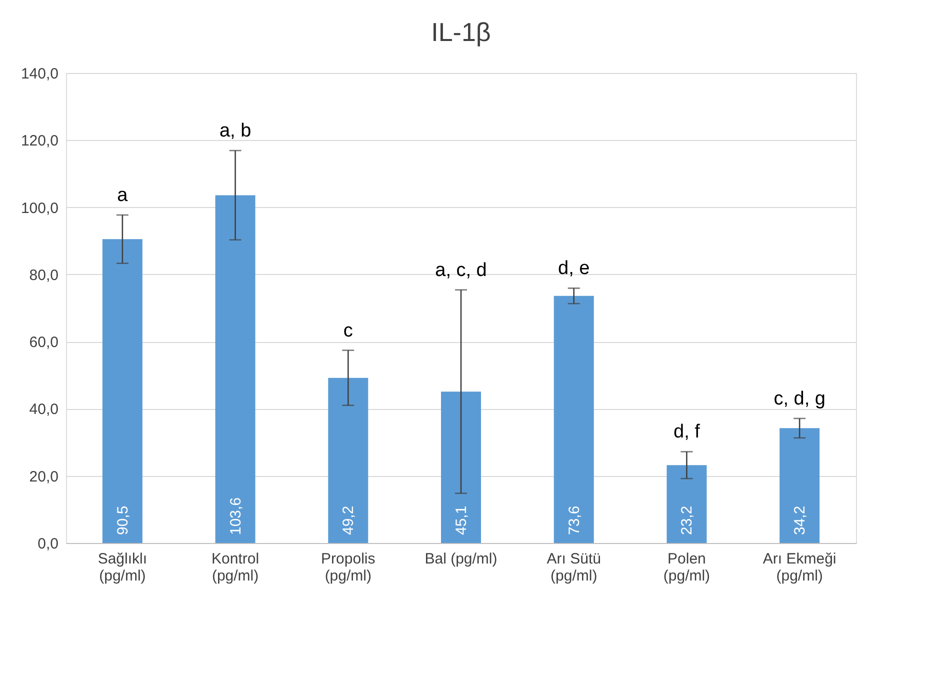 The height and width of the screenshot is (686, 952). What do you see at coordinates (349, 520) in the screenshot?
I see `data-label: 49,2` at bounding box center [349, 520].